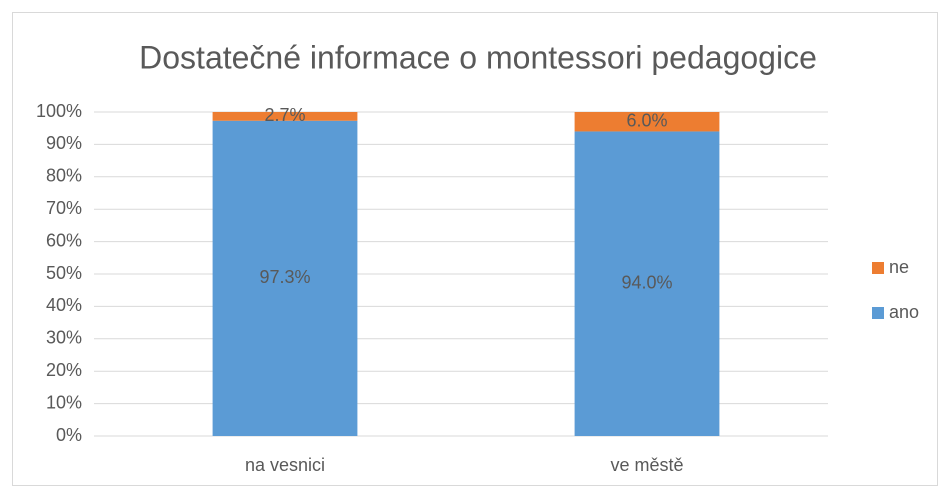  What do you see at coordinates (69, 435) in the screenshot?
I see `y-tick-label: 0%` at bounding box center [69, 435].